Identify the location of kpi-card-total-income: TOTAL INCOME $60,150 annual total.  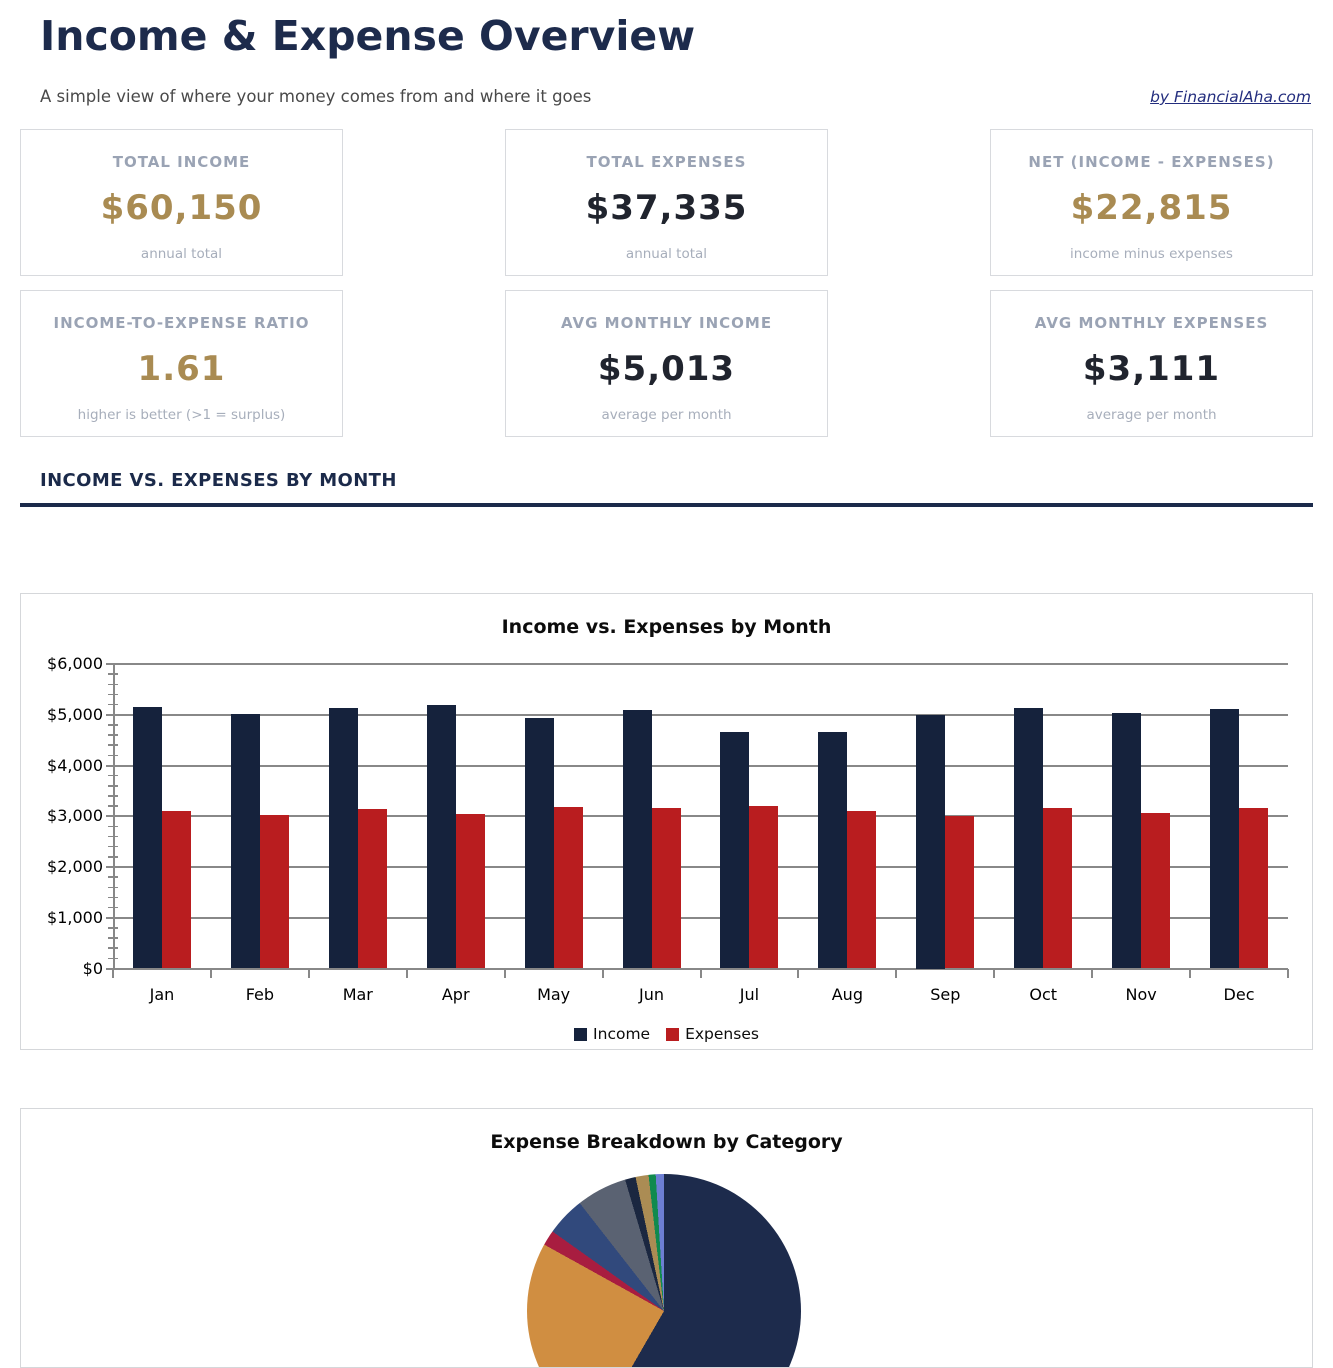
(181, 202).